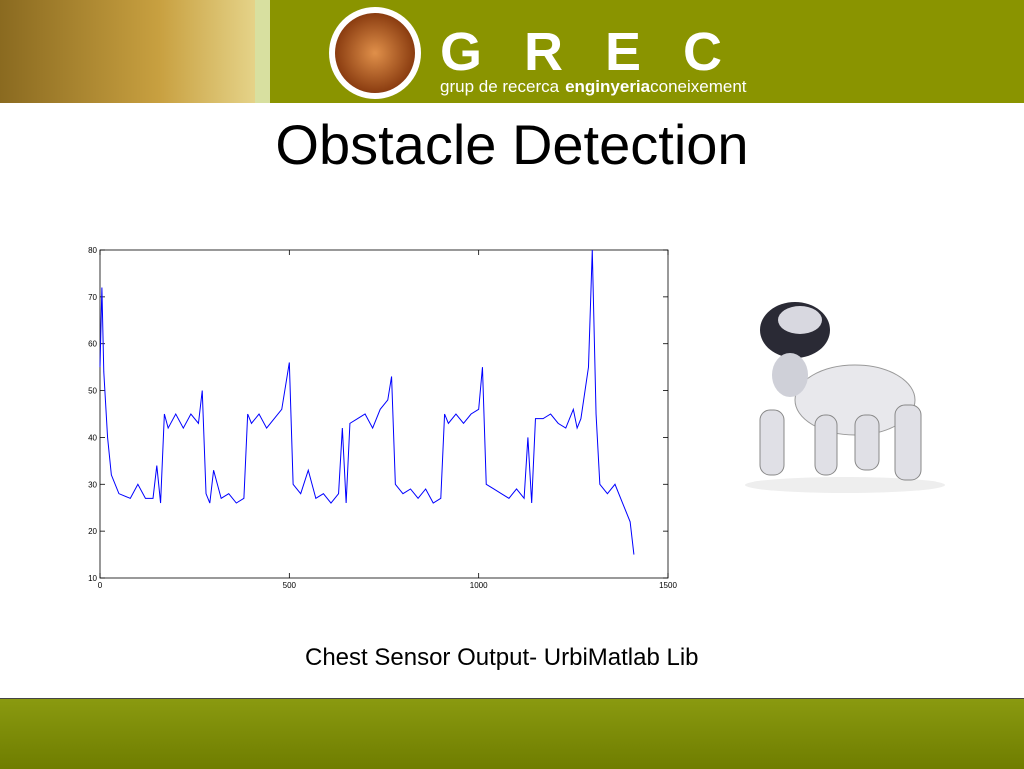 The width and height of the screenshot is (1024, 769). What do you see at coordinates (92, 250) in the screenshot?
I see `y-tick-label: 80` at bounding box center [92, 250].